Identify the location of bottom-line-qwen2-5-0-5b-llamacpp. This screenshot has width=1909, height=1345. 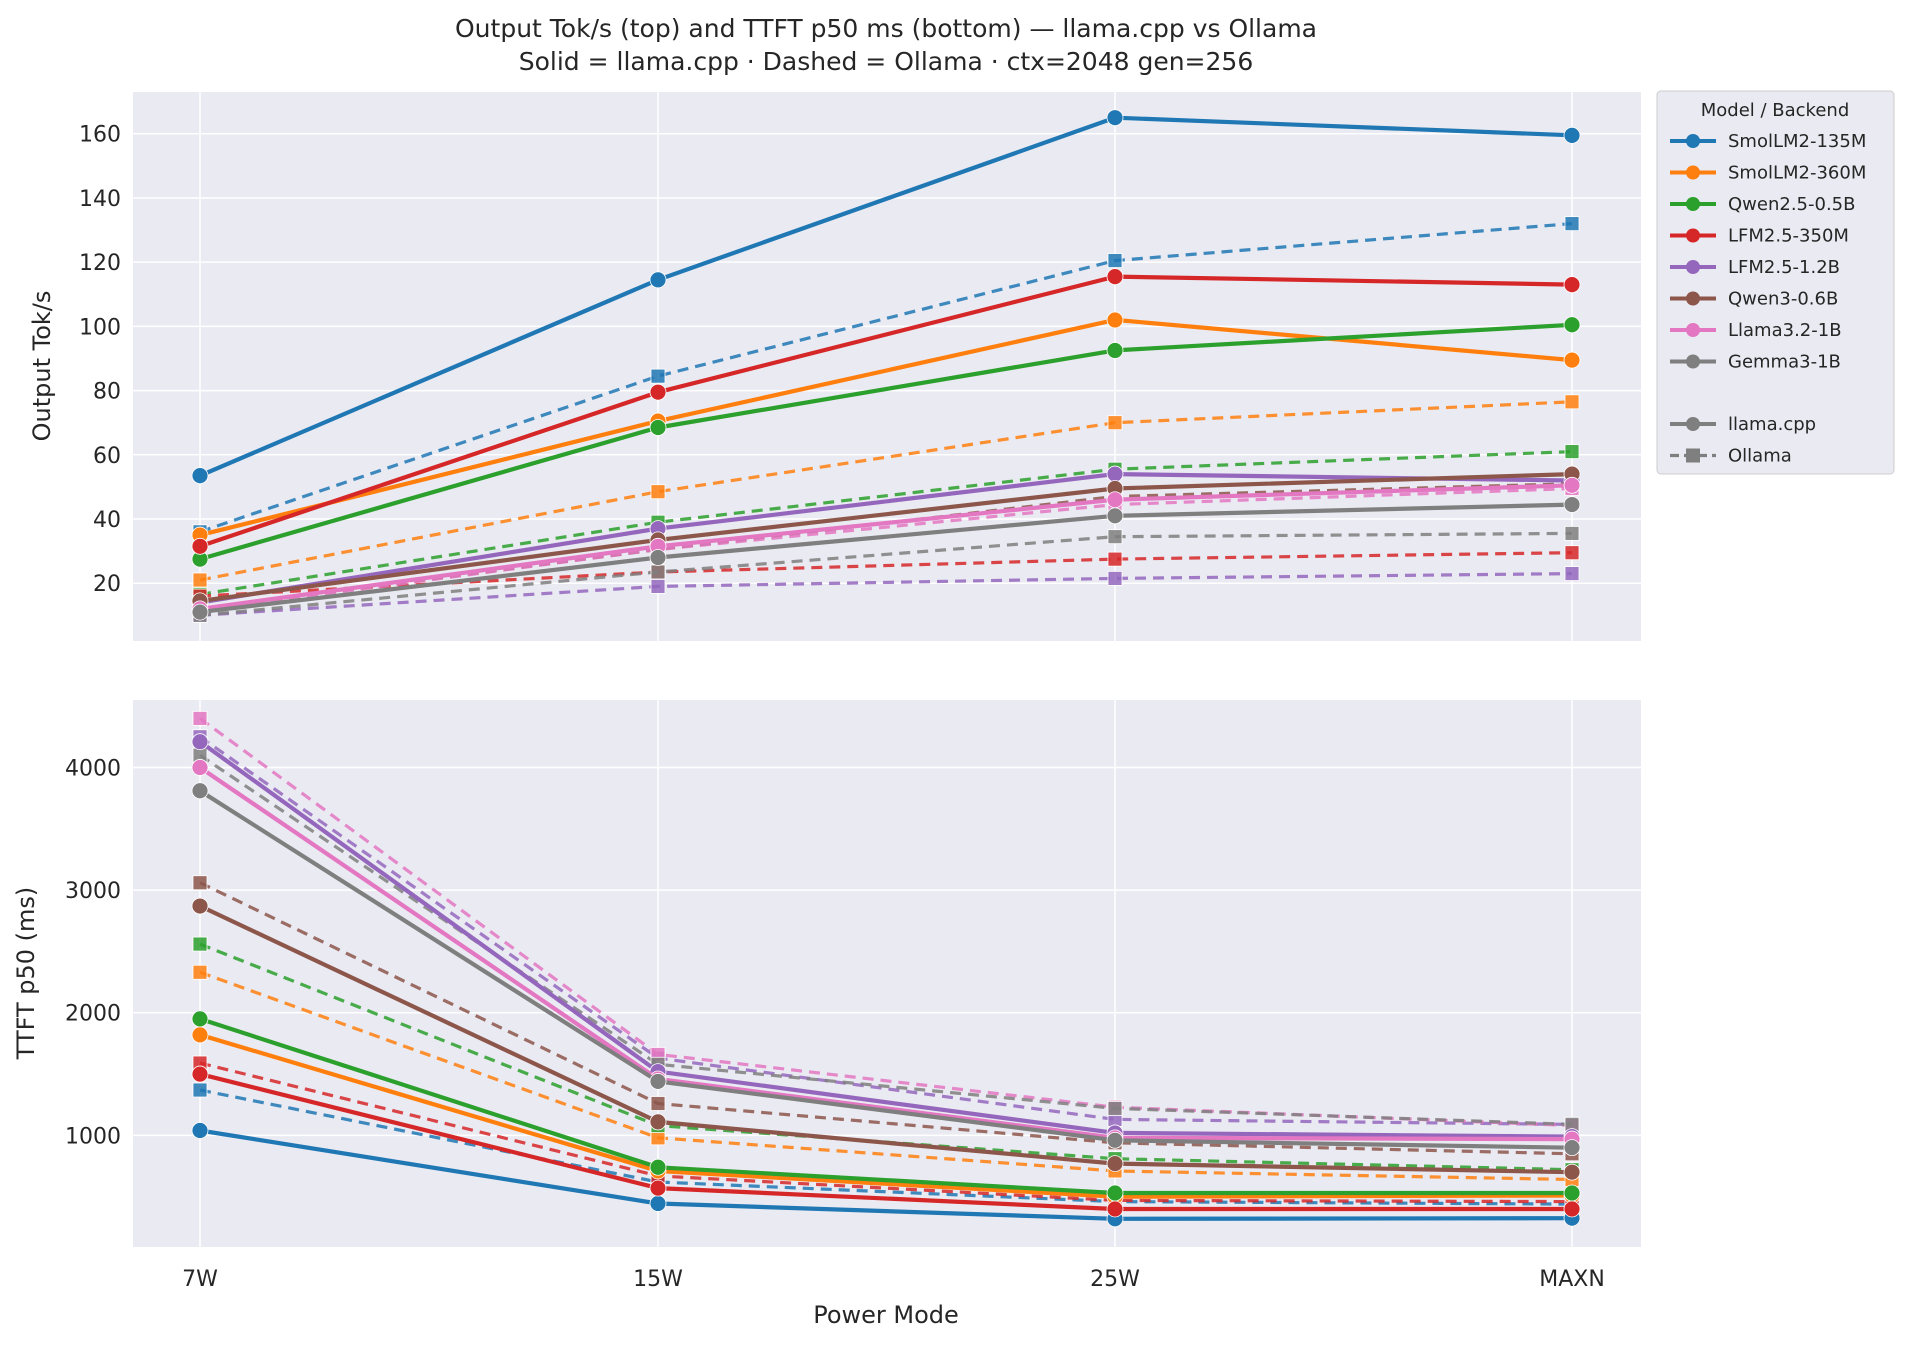
(885, 1106).